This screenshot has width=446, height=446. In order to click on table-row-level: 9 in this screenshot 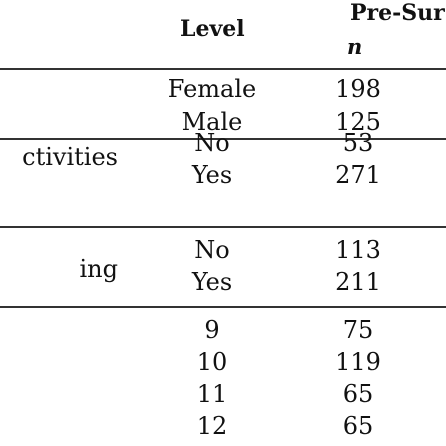, I will do `click(212, 330)`.